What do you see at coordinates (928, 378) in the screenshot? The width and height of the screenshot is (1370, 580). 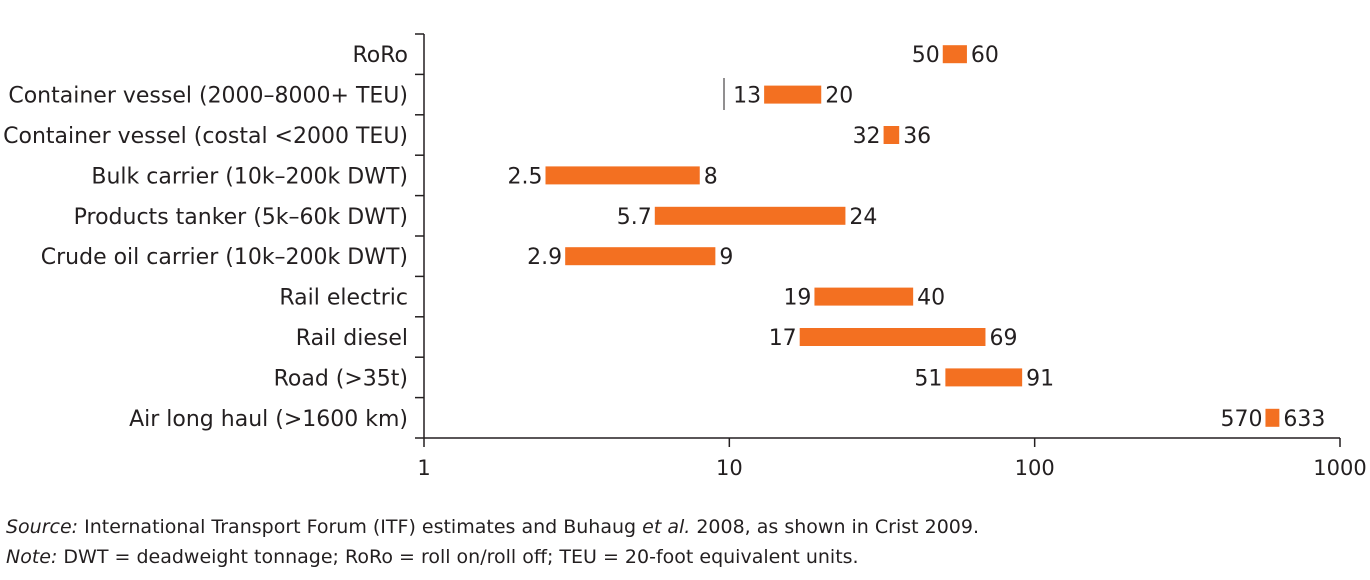 I see `low-value-label: 51` at bounding box center [928, 378].